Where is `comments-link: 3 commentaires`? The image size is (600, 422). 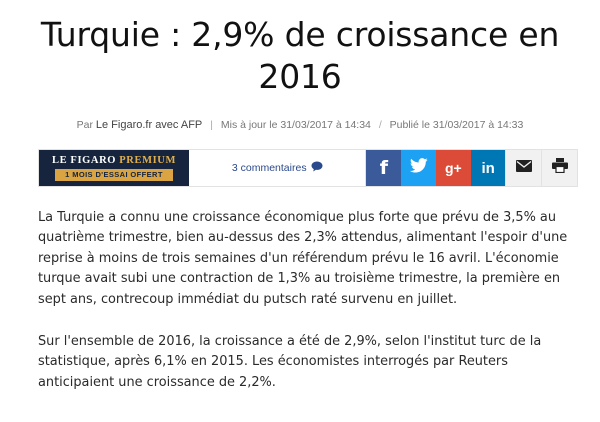
comments-link: 3 commentaires is located at coordinates (277, 168).